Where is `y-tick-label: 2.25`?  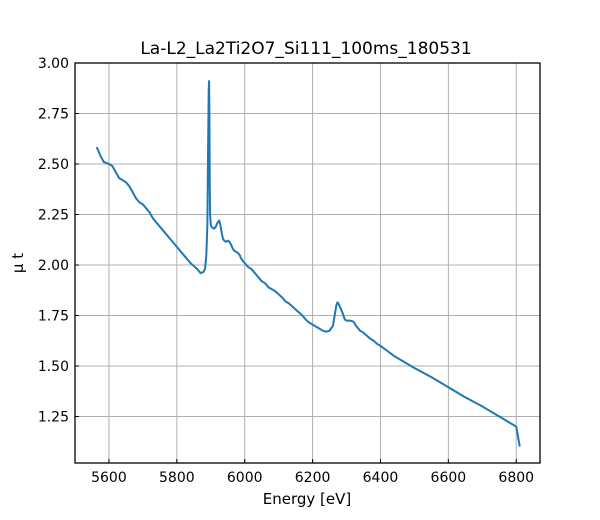
y-tick-label: 2.25 is located at coordinates (53, 216).